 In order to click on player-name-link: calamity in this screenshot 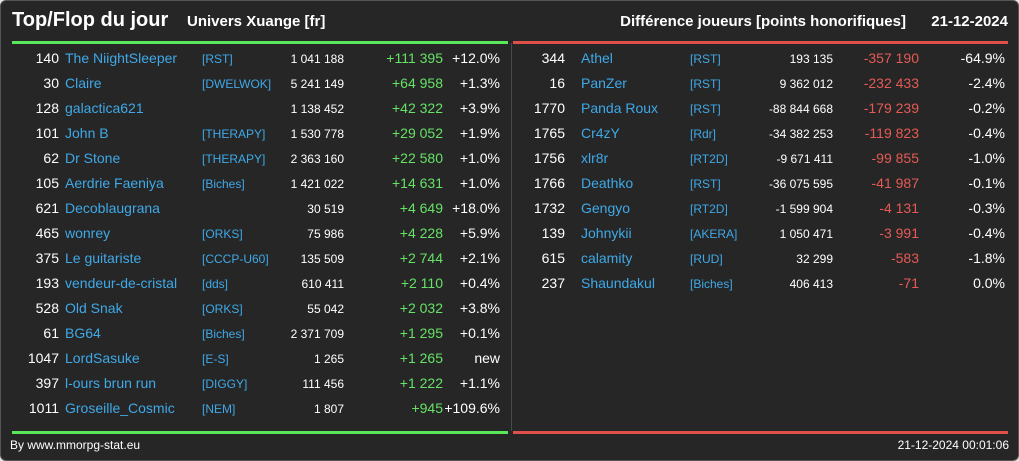, I will do `click(607, 258)`.